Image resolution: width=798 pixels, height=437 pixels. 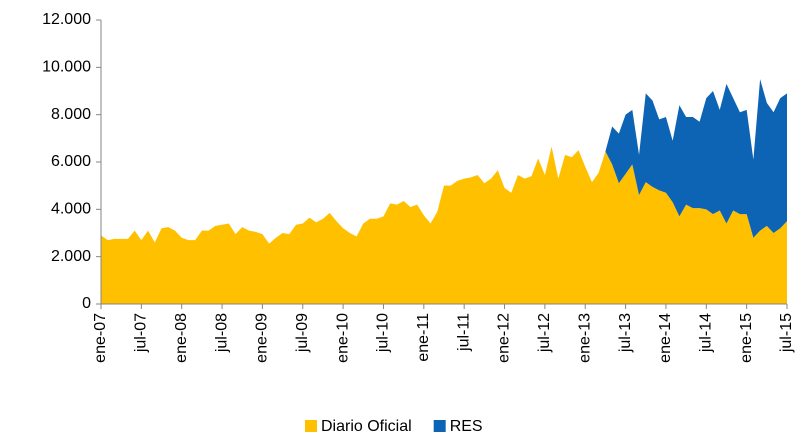 What do you see at coordinates (66, 67) in the screenshot?
I see `y-tick-label: 10.000` at bounding box center [66, 67].